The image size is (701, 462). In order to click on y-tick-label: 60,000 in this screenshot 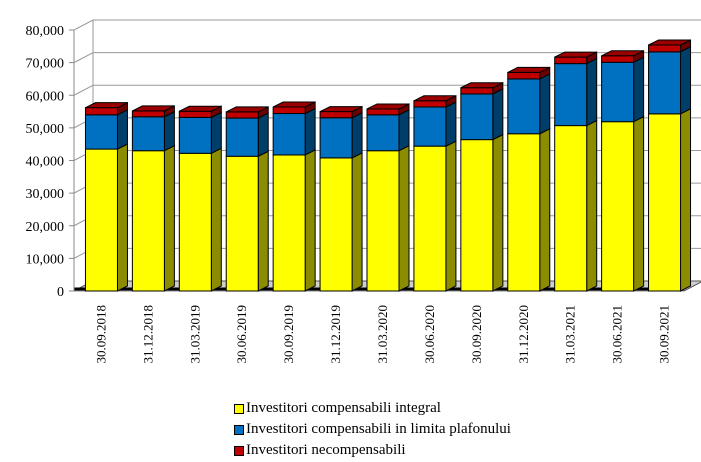, I will do `click(45, 96)`.